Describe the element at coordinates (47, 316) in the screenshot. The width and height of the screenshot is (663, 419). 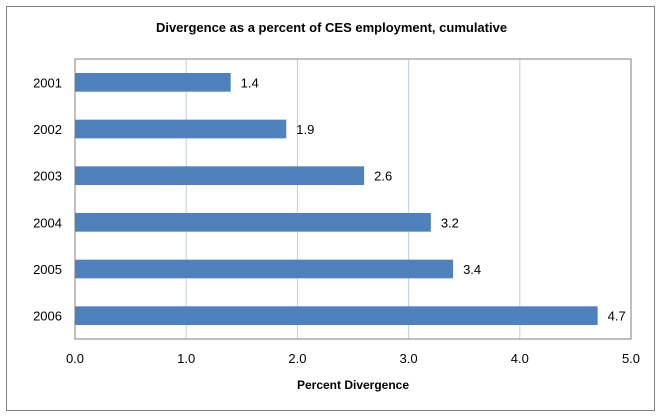
I see `category-label-2006: 2006` at that location.